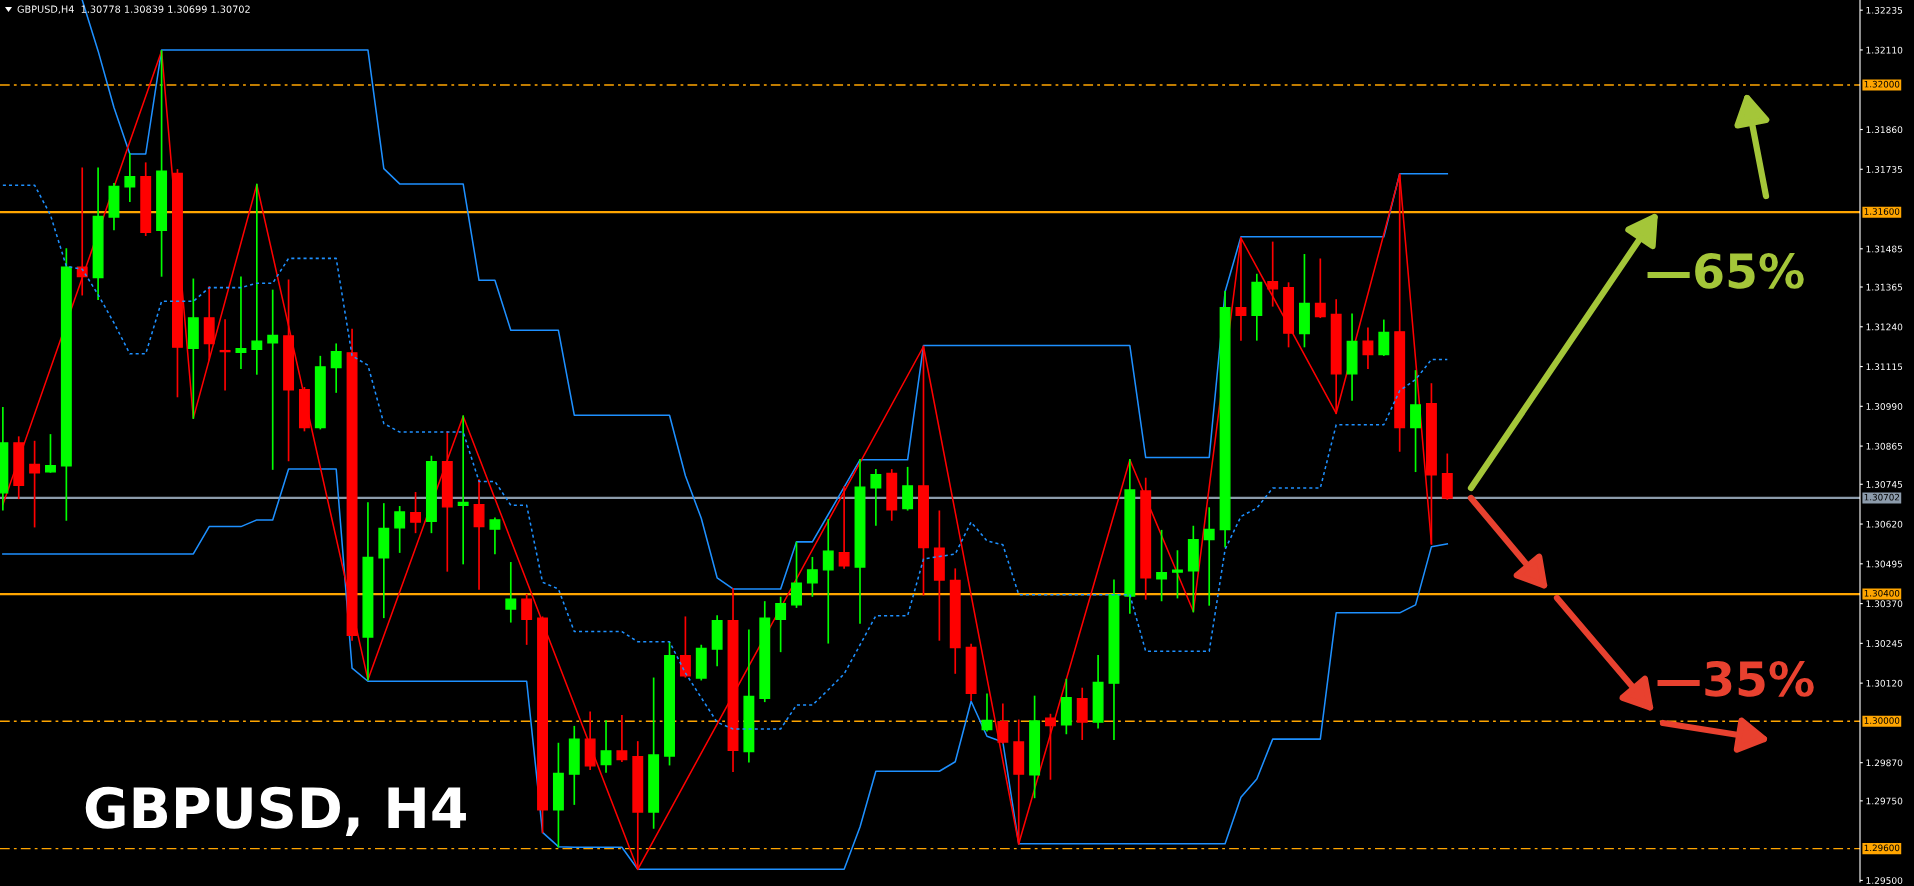 The width and height of the screenshot is (1914, 886). What do you see at coordinates (1884, 683) in the screenshot?
I see `y-tick-label: 1.30120` at bounding box center [1884, 683].